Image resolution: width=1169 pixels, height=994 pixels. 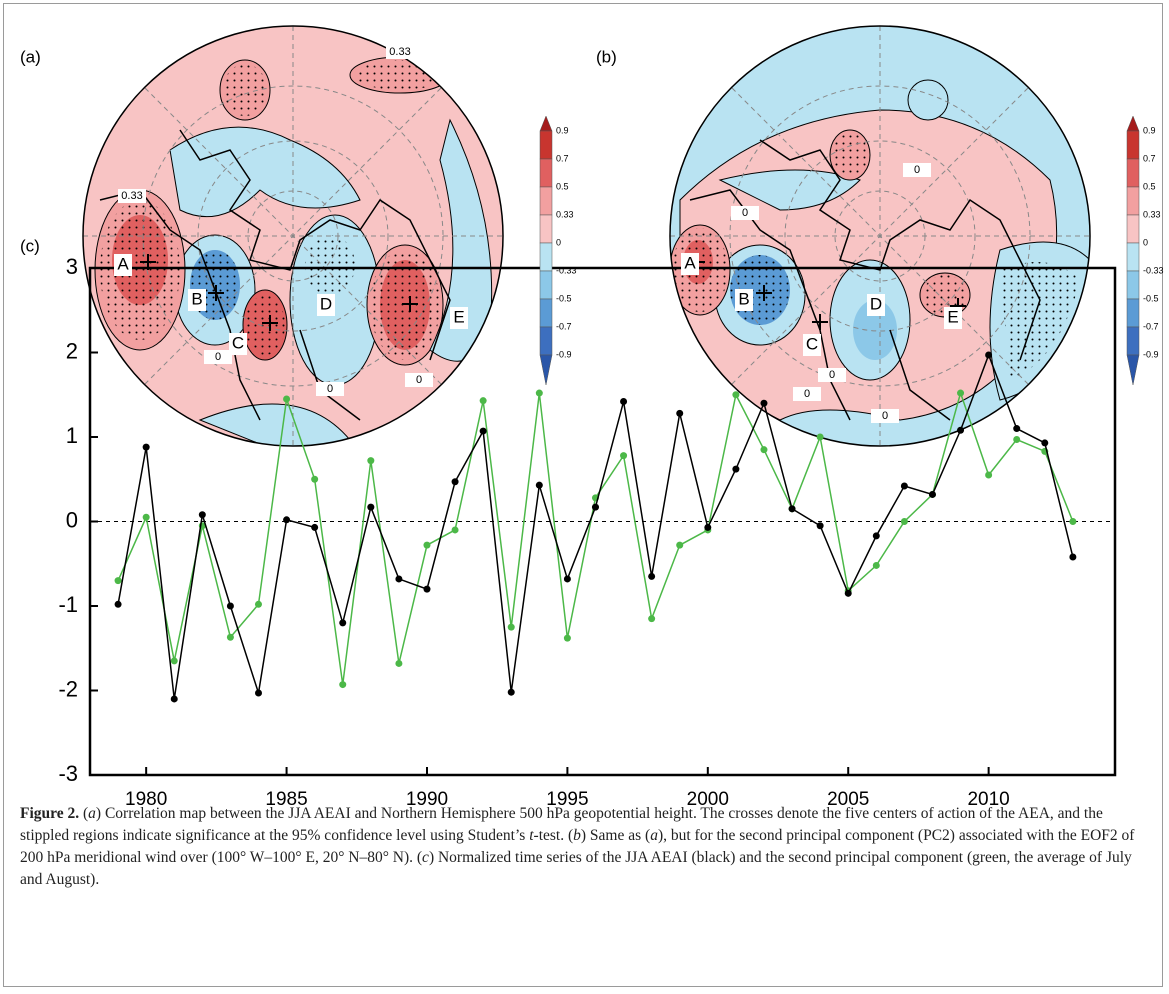 I want to click on colorbar-tick-label: 0.5, so click(x=562, y=186).